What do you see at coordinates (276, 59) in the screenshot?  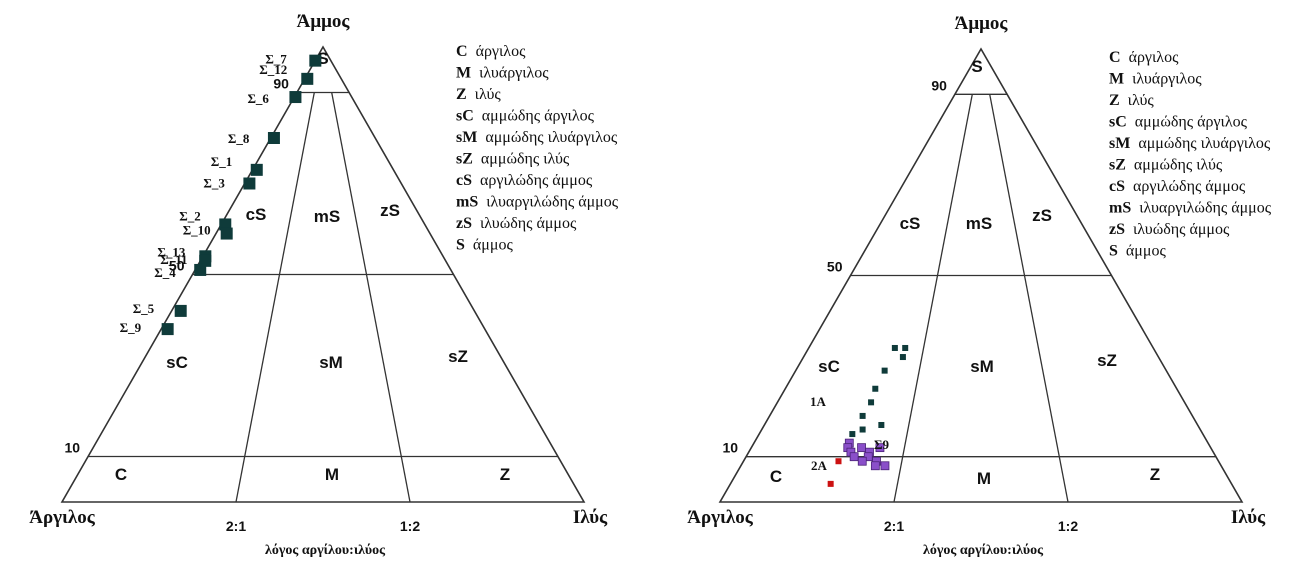 I see `point-label-0: Σ_7` at bounding box center [276, 59].